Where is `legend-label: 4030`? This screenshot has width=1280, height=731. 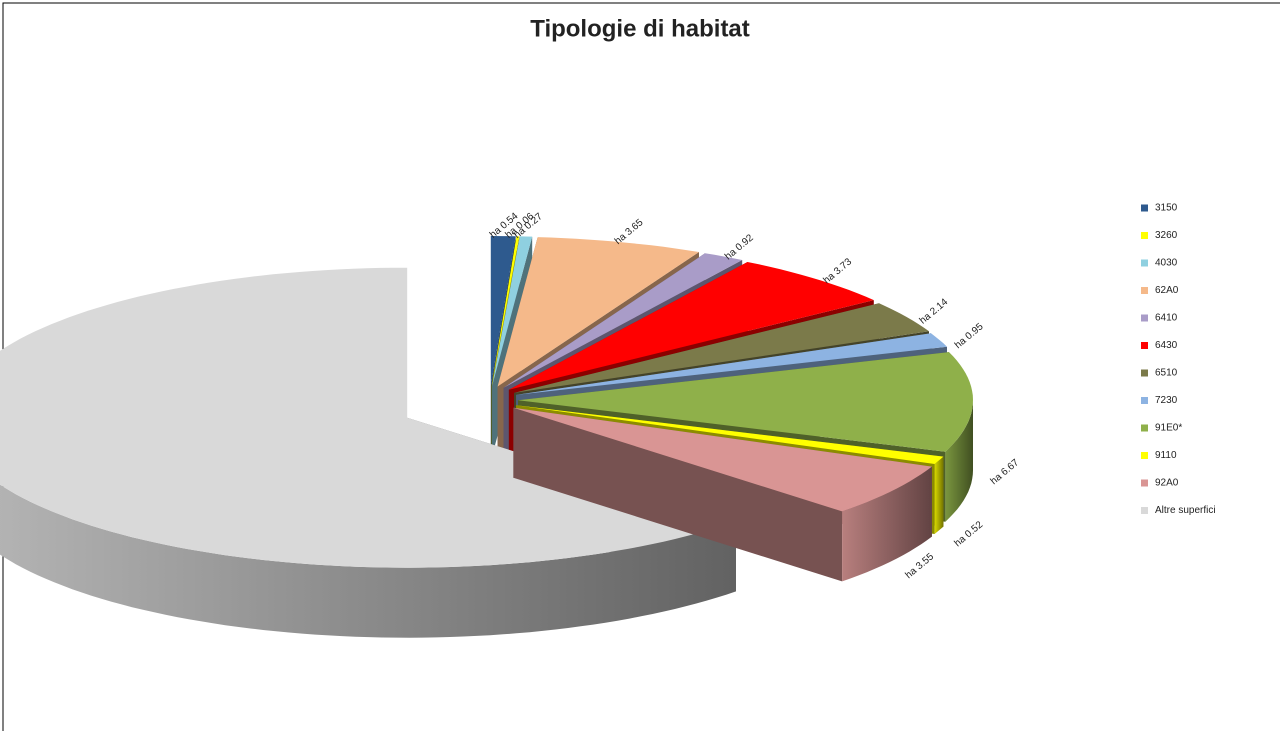 legend-label: 4030 is located at coordinates (1166, 263).